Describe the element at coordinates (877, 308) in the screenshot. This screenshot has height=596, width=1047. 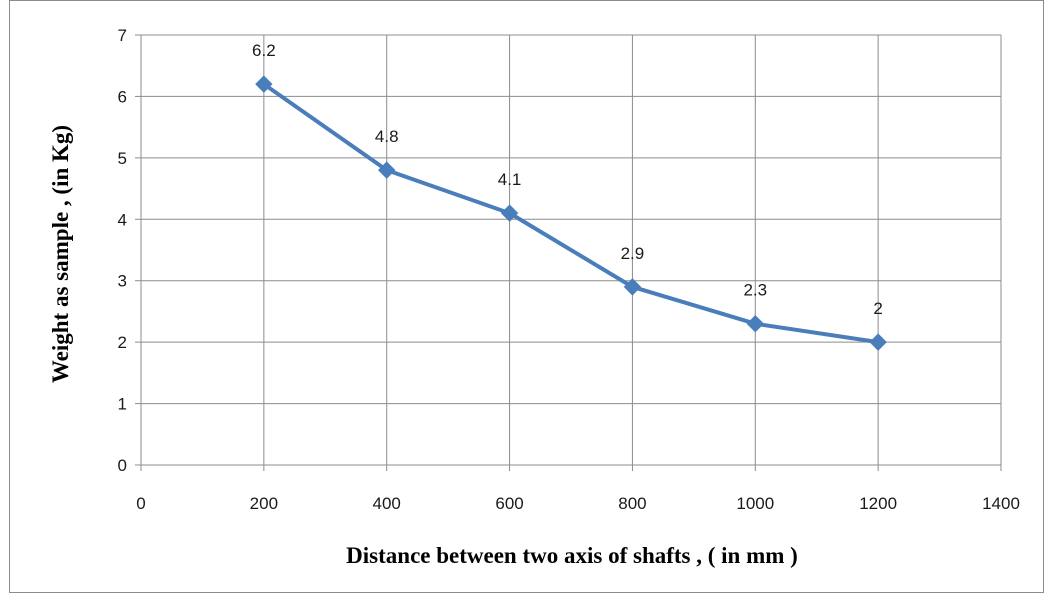
I see `data-label: 2` at that location.